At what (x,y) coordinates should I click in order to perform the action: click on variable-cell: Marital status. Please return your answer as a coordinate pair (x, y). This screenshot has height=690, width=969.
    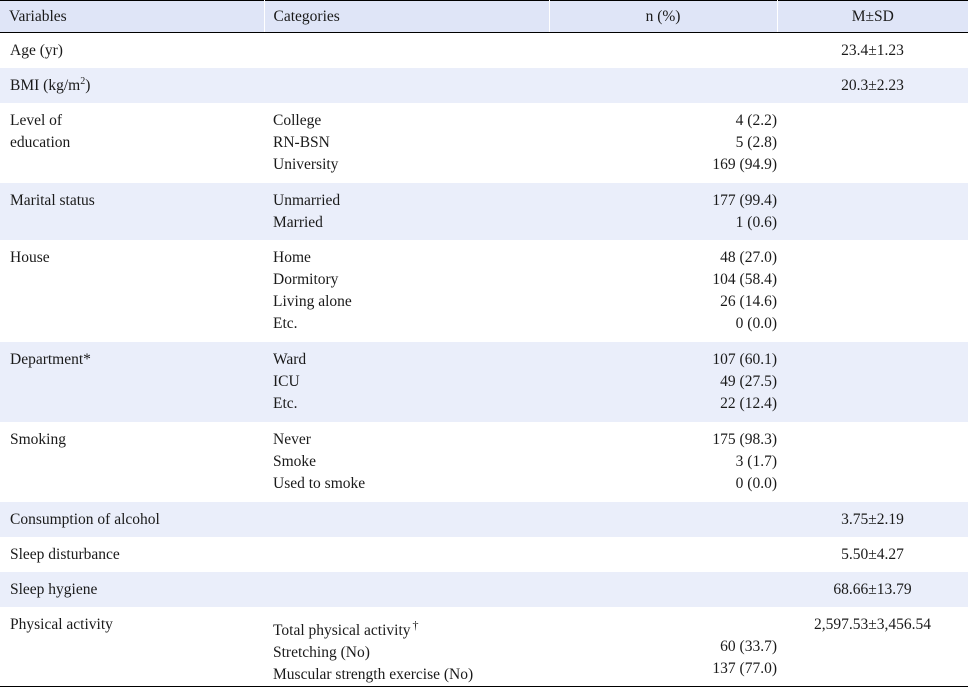
    Looking at the image, I should click on (52, 200).